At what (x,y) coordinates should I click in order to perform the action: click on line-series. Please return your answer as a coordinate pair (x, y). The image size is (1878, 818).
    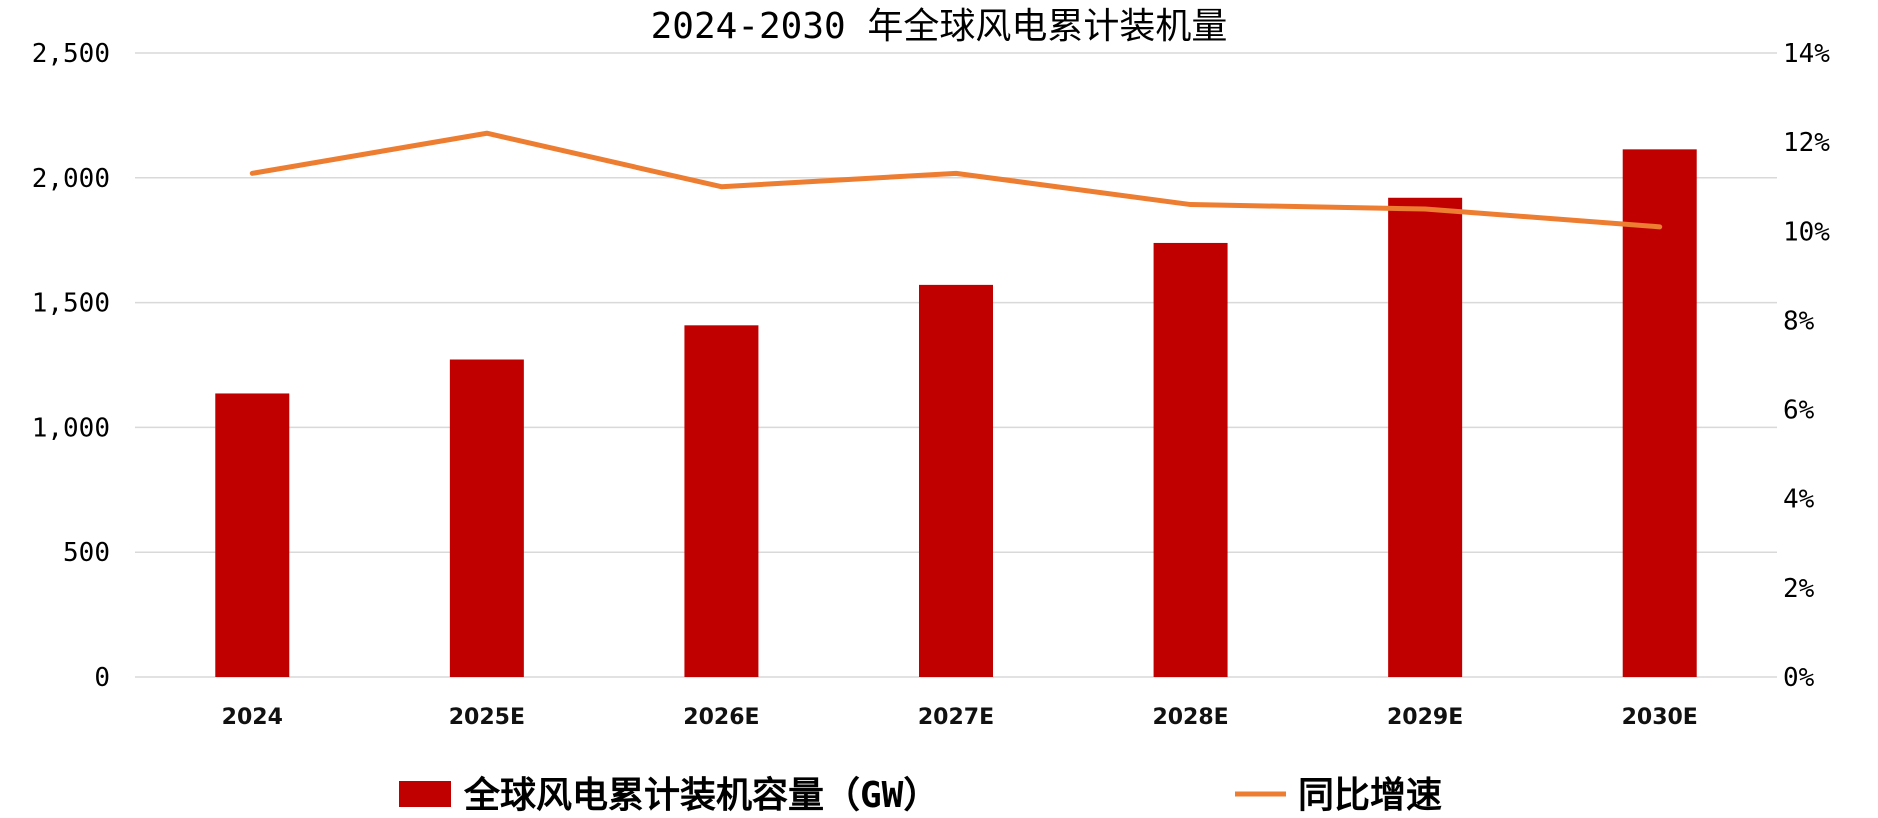
    Looking at the image, I should click on (956, 180).